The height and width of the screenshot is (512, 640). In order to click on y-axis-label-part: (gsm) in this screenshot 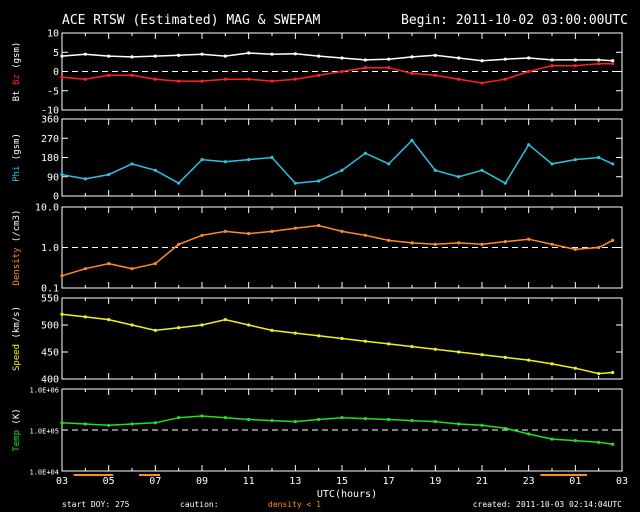, I will do `click(17, 149)`.